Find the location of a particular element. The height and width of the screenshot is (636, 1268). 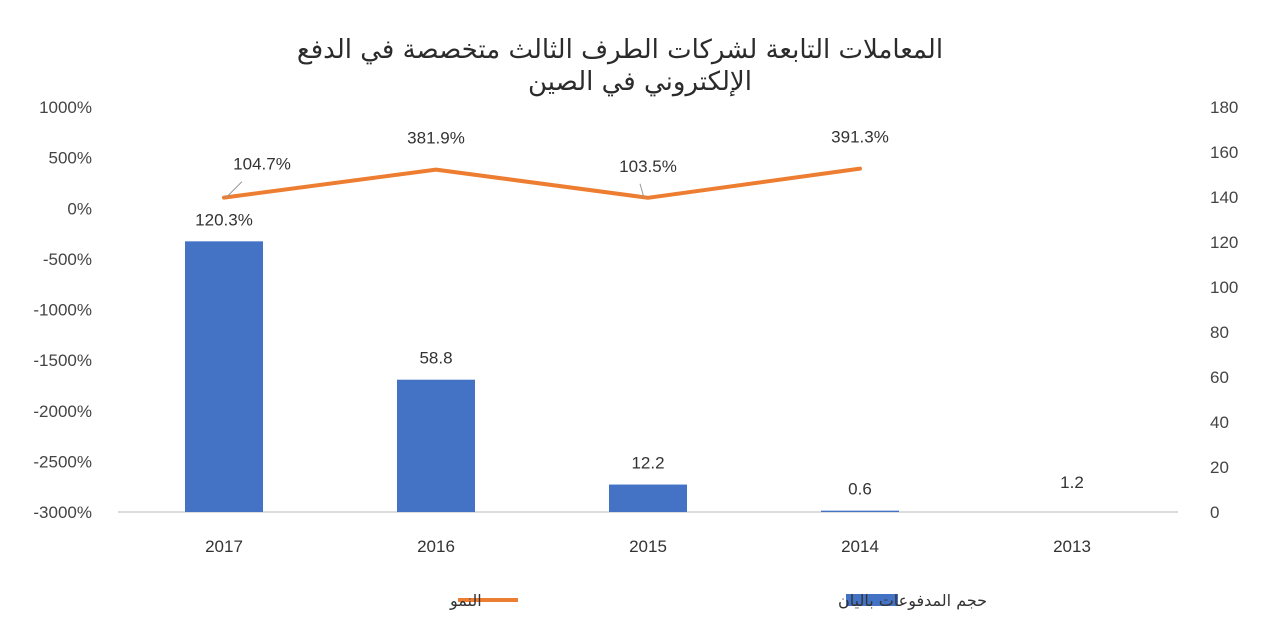

legend-swatch-volume is located at coordinates (872, 600).